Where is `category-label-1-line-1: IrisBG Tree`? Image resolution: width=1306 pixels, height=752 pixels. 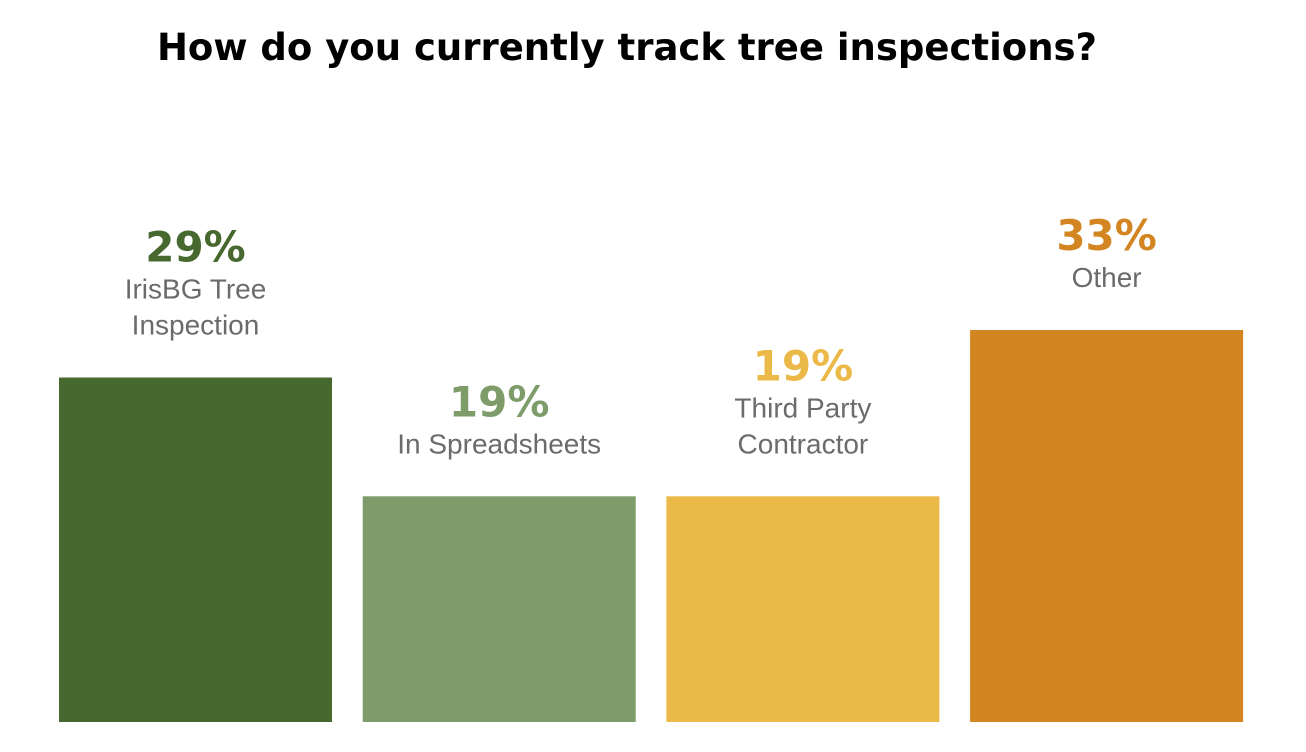
category-label-1-line-1: IrisBG Tree is located at coordinates (196, 289).